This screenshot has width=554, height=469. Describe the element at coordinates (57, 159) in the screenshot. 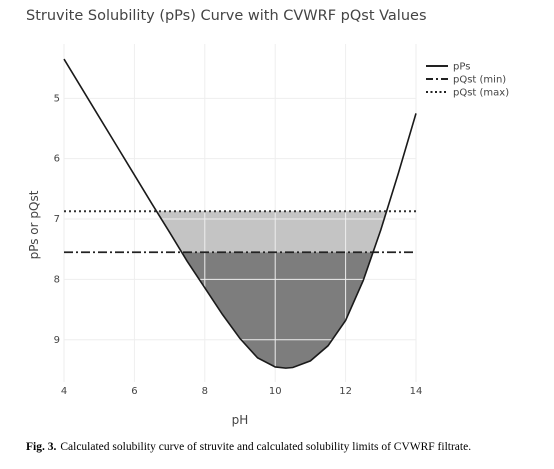

I see `y-tick-label: 6` at that location.